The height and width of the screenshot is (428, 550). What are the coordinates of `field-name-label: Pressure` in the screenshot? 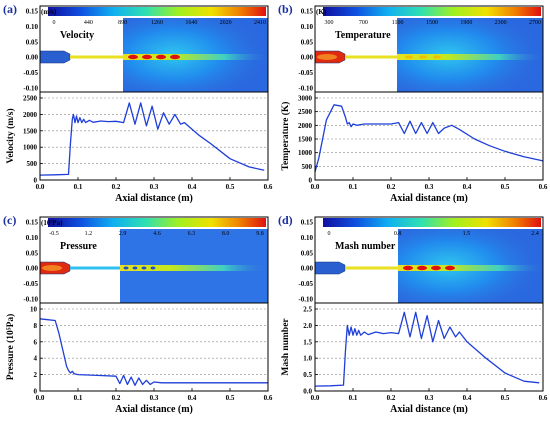 It's located at (78, 246).